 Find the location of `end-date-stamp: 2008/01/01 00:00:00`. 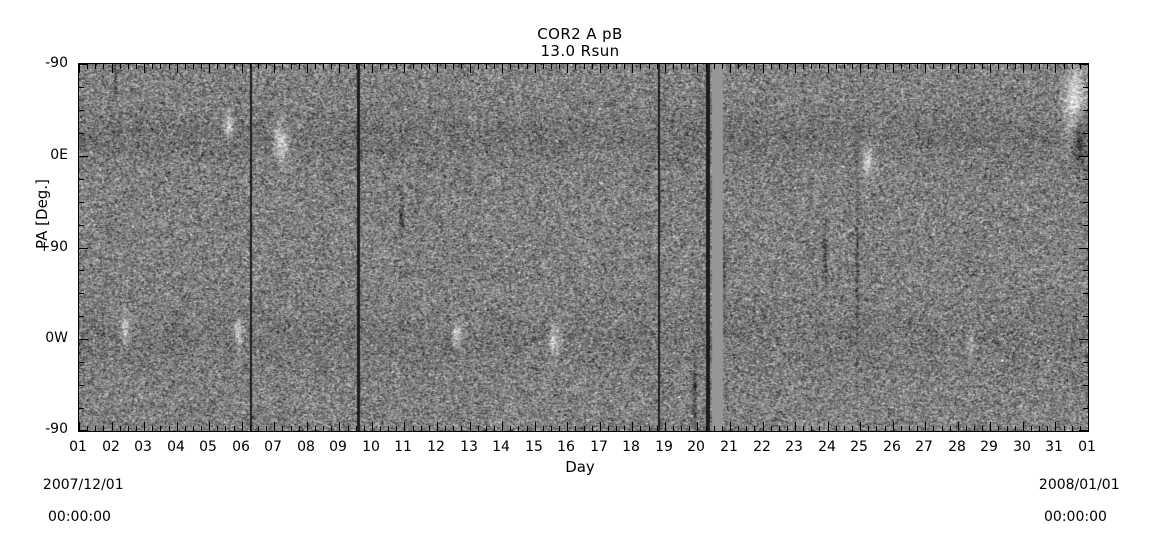

end-date-stamp: 2008/01/01 00:00:00 is located at coordinates (1075, 501).